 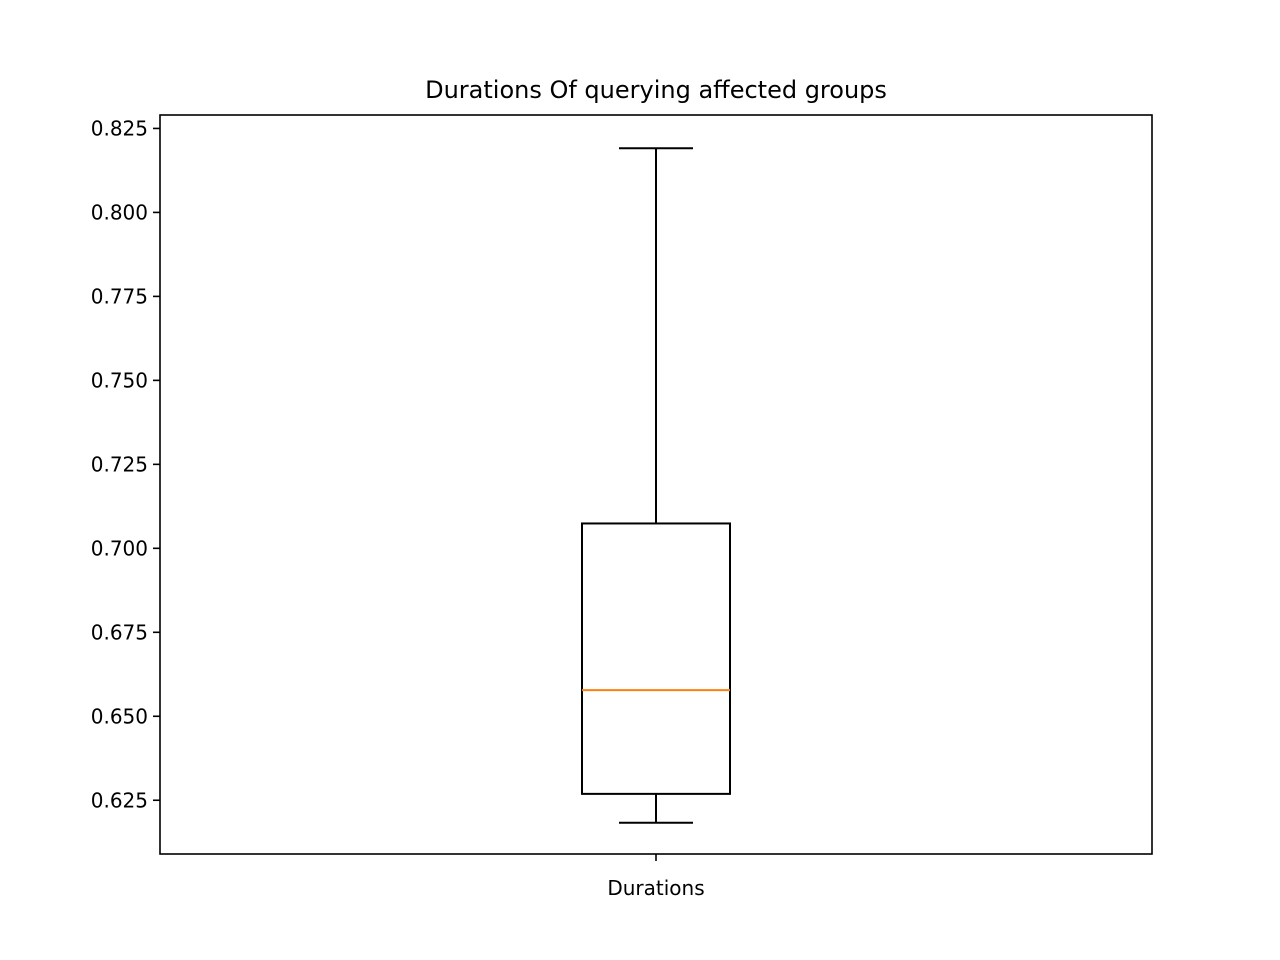 What do you see at coordinates (119, 716) in the screenshot?
I see `y-tick-label: 0.650` at bounding box center [119, 716].